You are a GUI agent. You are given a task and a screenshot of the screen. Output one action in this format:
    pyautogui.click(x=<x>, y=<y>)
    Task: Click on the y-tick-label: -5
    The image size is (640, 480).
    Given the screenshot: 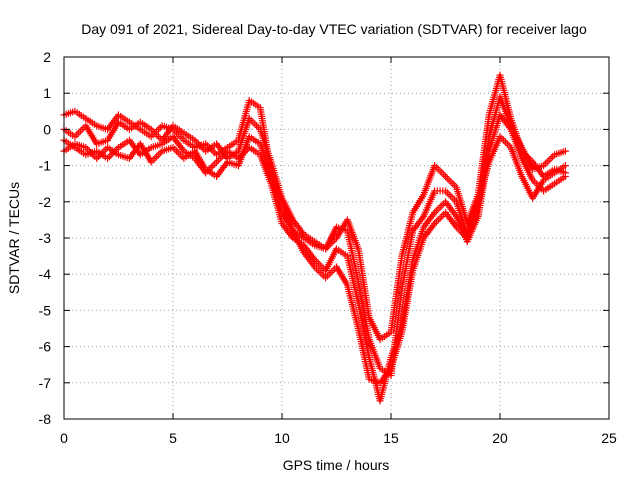 What is the action you would take?
    pyautogui.click(x=45, y=310)
    